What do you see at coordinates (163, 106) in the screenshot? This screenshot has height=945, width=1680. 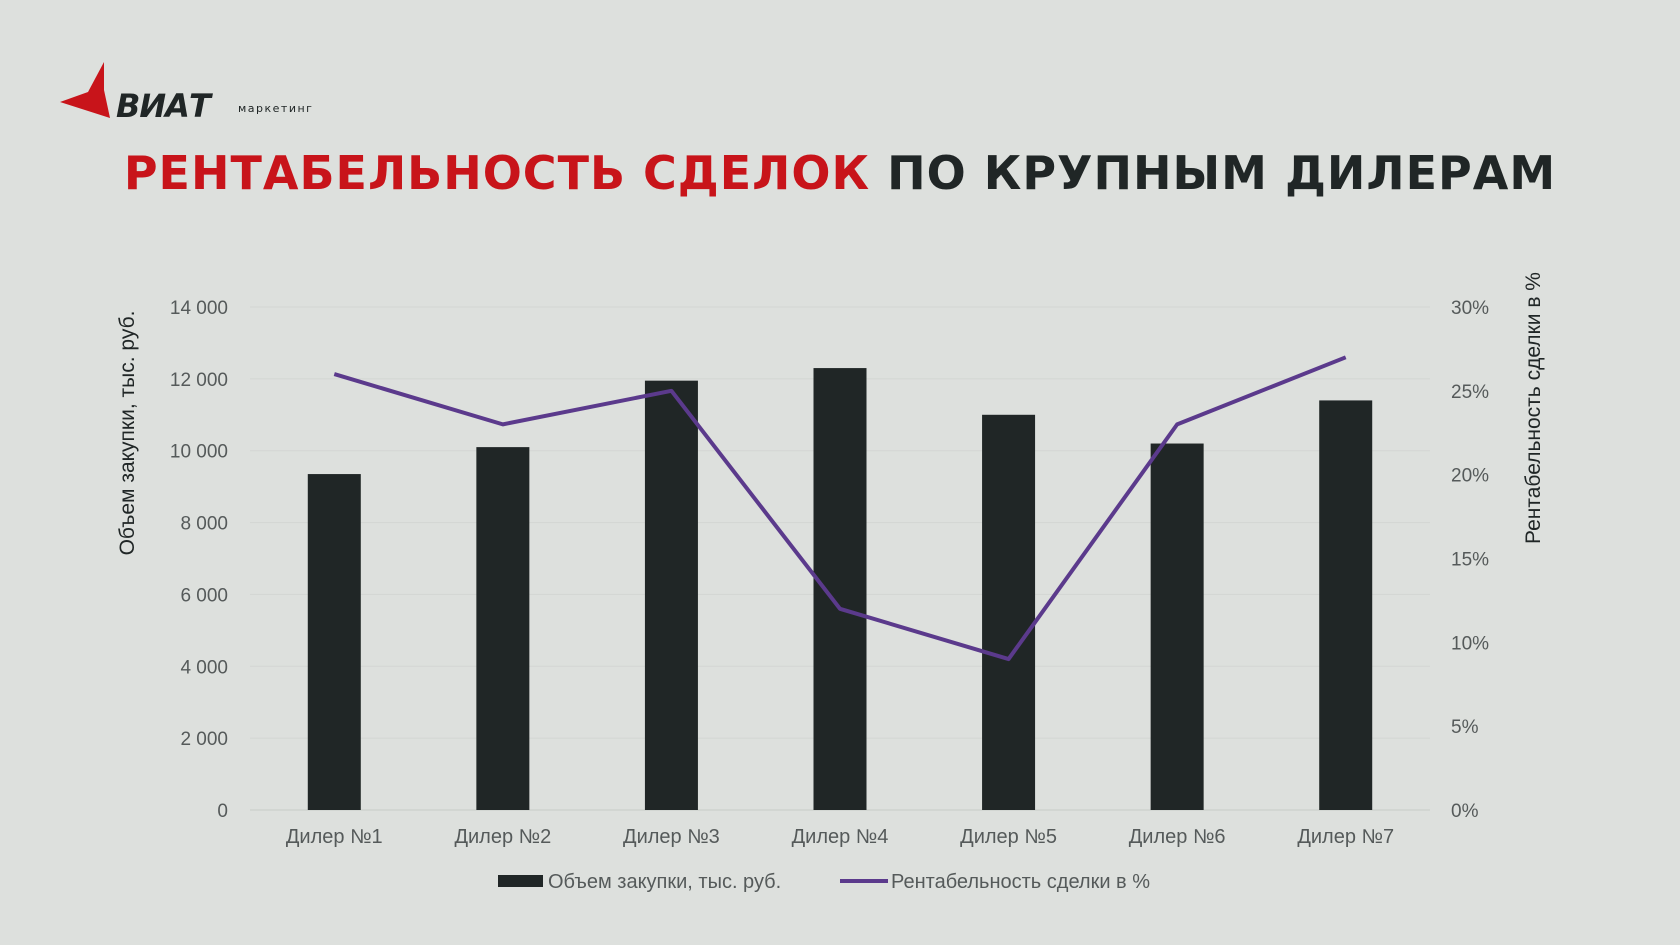 I see `logo-name: ВИАТ` at bounding box center [163, 106].